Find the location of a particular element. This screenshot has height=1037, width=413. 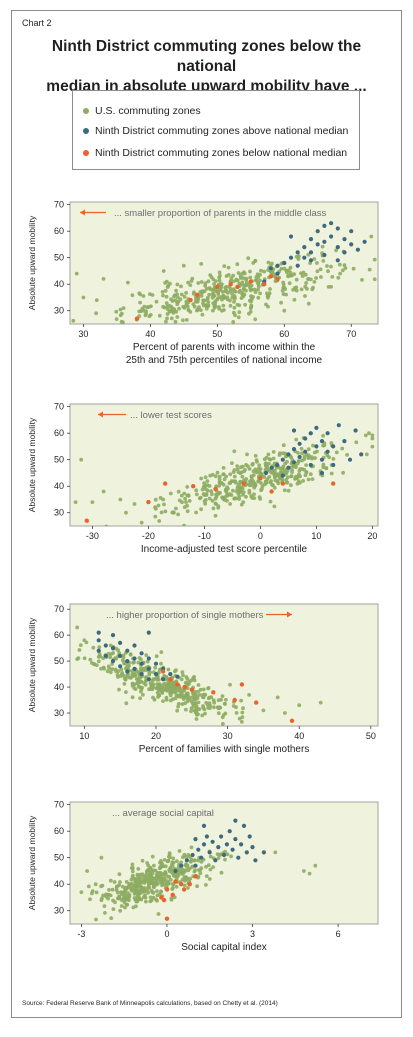

y-axis-label: Absolute upward mobility is located at coordinates (32, 862).